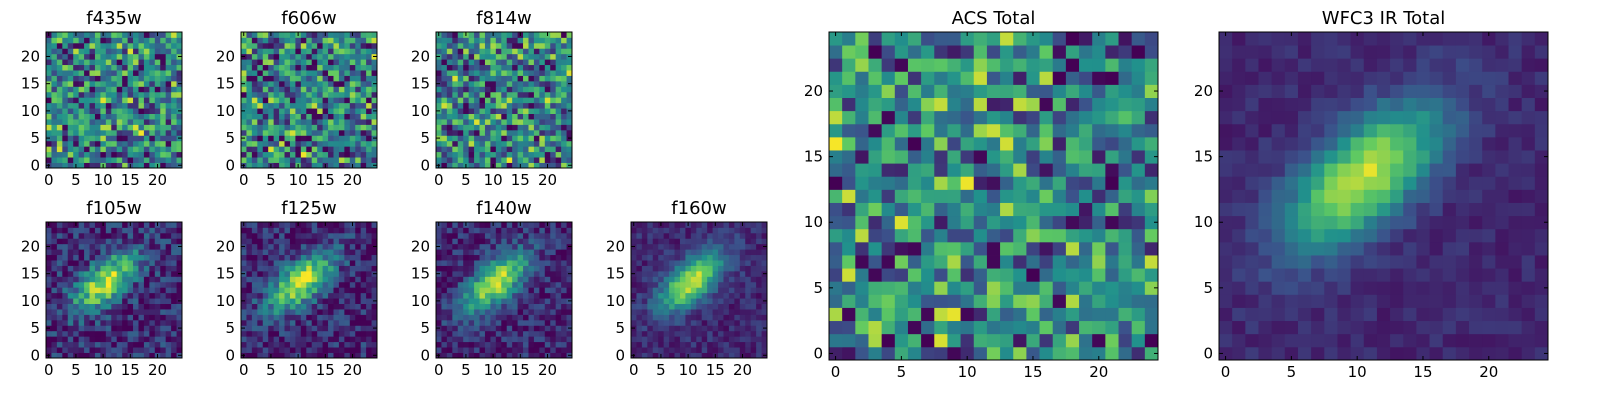  What do you see at coordinates (615, 246) in the screenshot?
I see `y-tick-label: 20` at bounding box center [615, 246].